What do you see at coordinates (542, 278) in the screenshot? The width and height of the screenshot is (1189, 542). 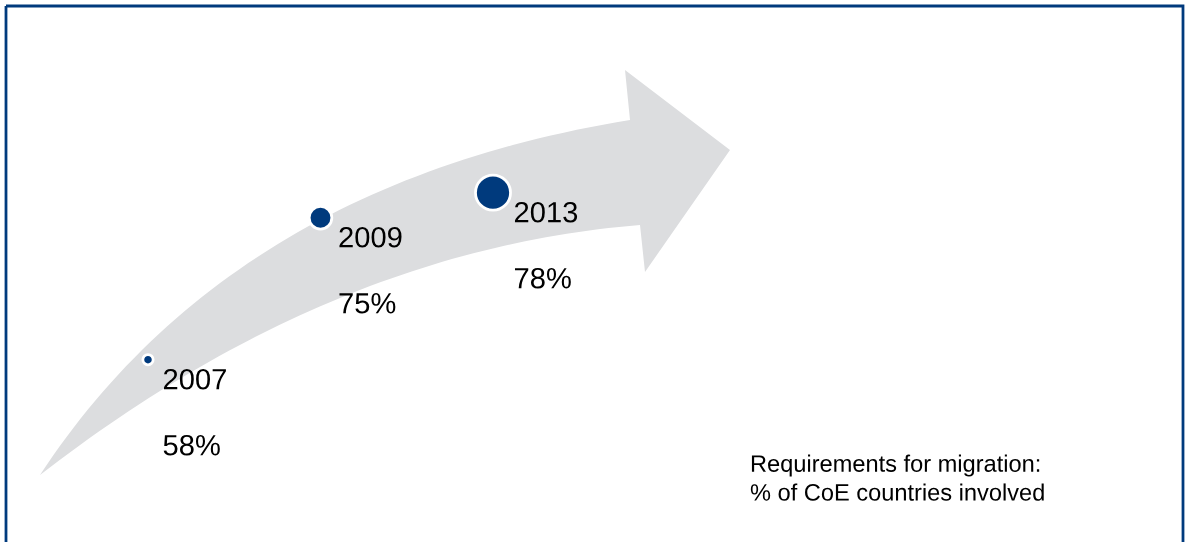 I see `data-label: 78%` at bounding box center [542, 278].